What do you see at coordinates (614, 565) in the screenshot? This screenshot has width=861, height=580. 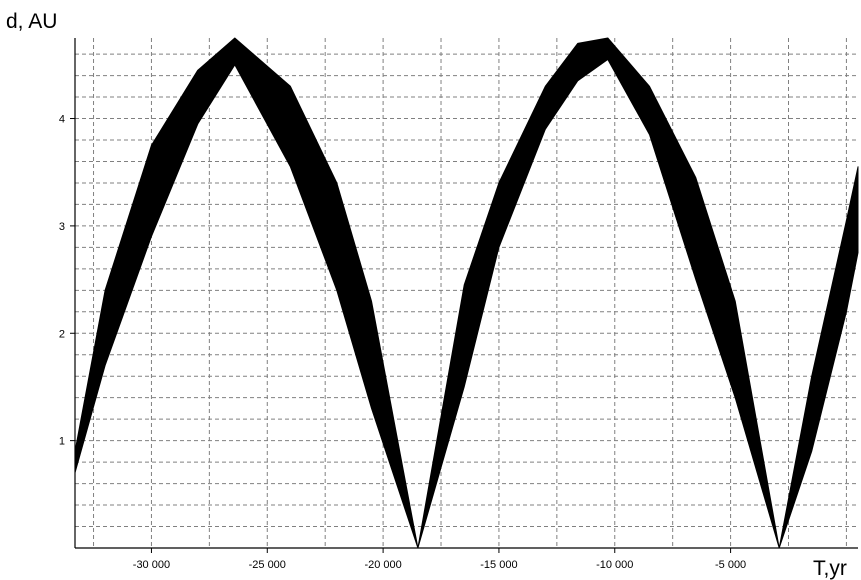 I see `x-tick-label-4: -10 000` at bounding box center [614, 565].